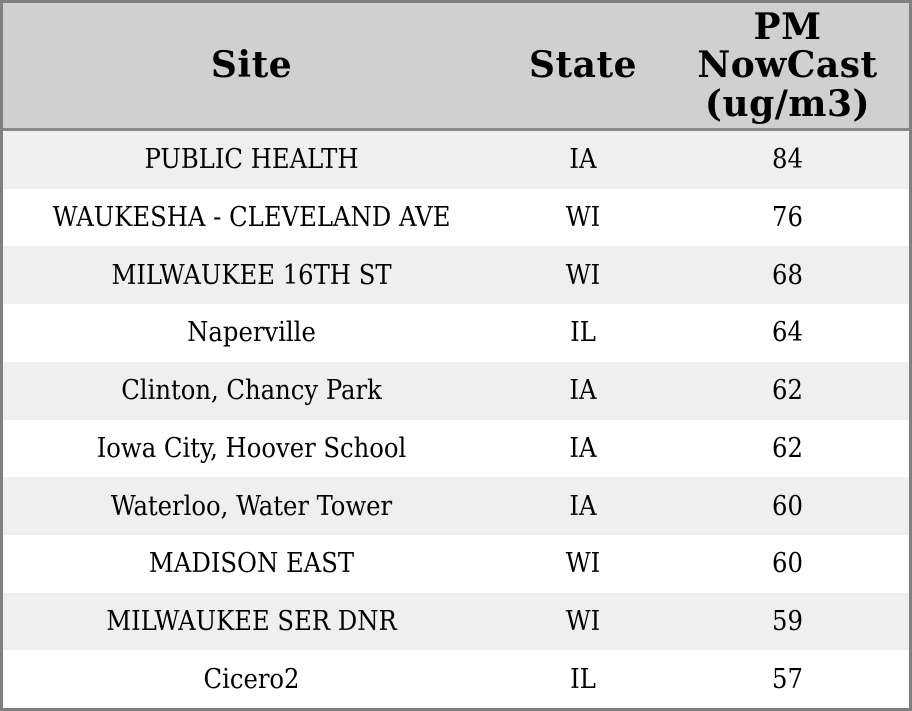 This screenshot has height=711, width=912. I want to click on table-row: MILWAUKEE SER DNR WI 59, so click(456, 621).